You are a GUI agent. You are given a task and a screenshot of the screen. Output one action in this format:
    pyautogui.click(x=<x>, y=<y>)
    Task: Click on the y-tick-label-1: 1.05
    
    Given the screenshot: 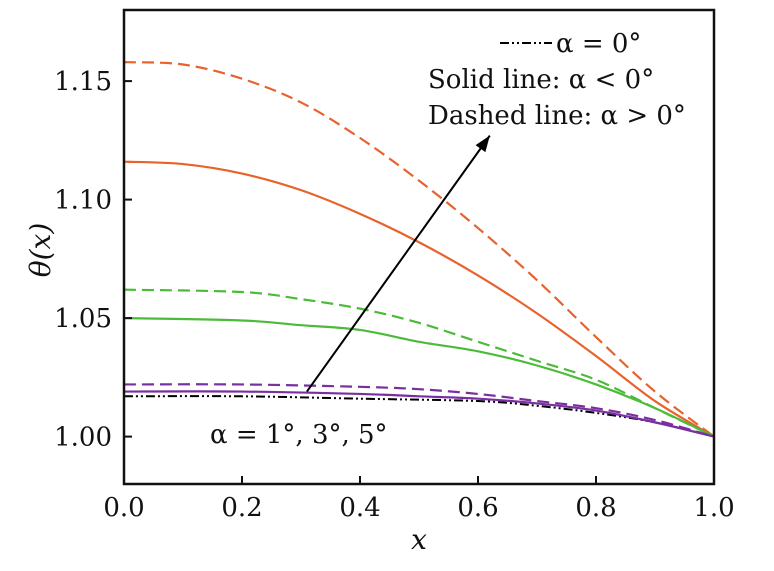 What is the action you would take?
    pyautogui.click(x=83, y=319)
    